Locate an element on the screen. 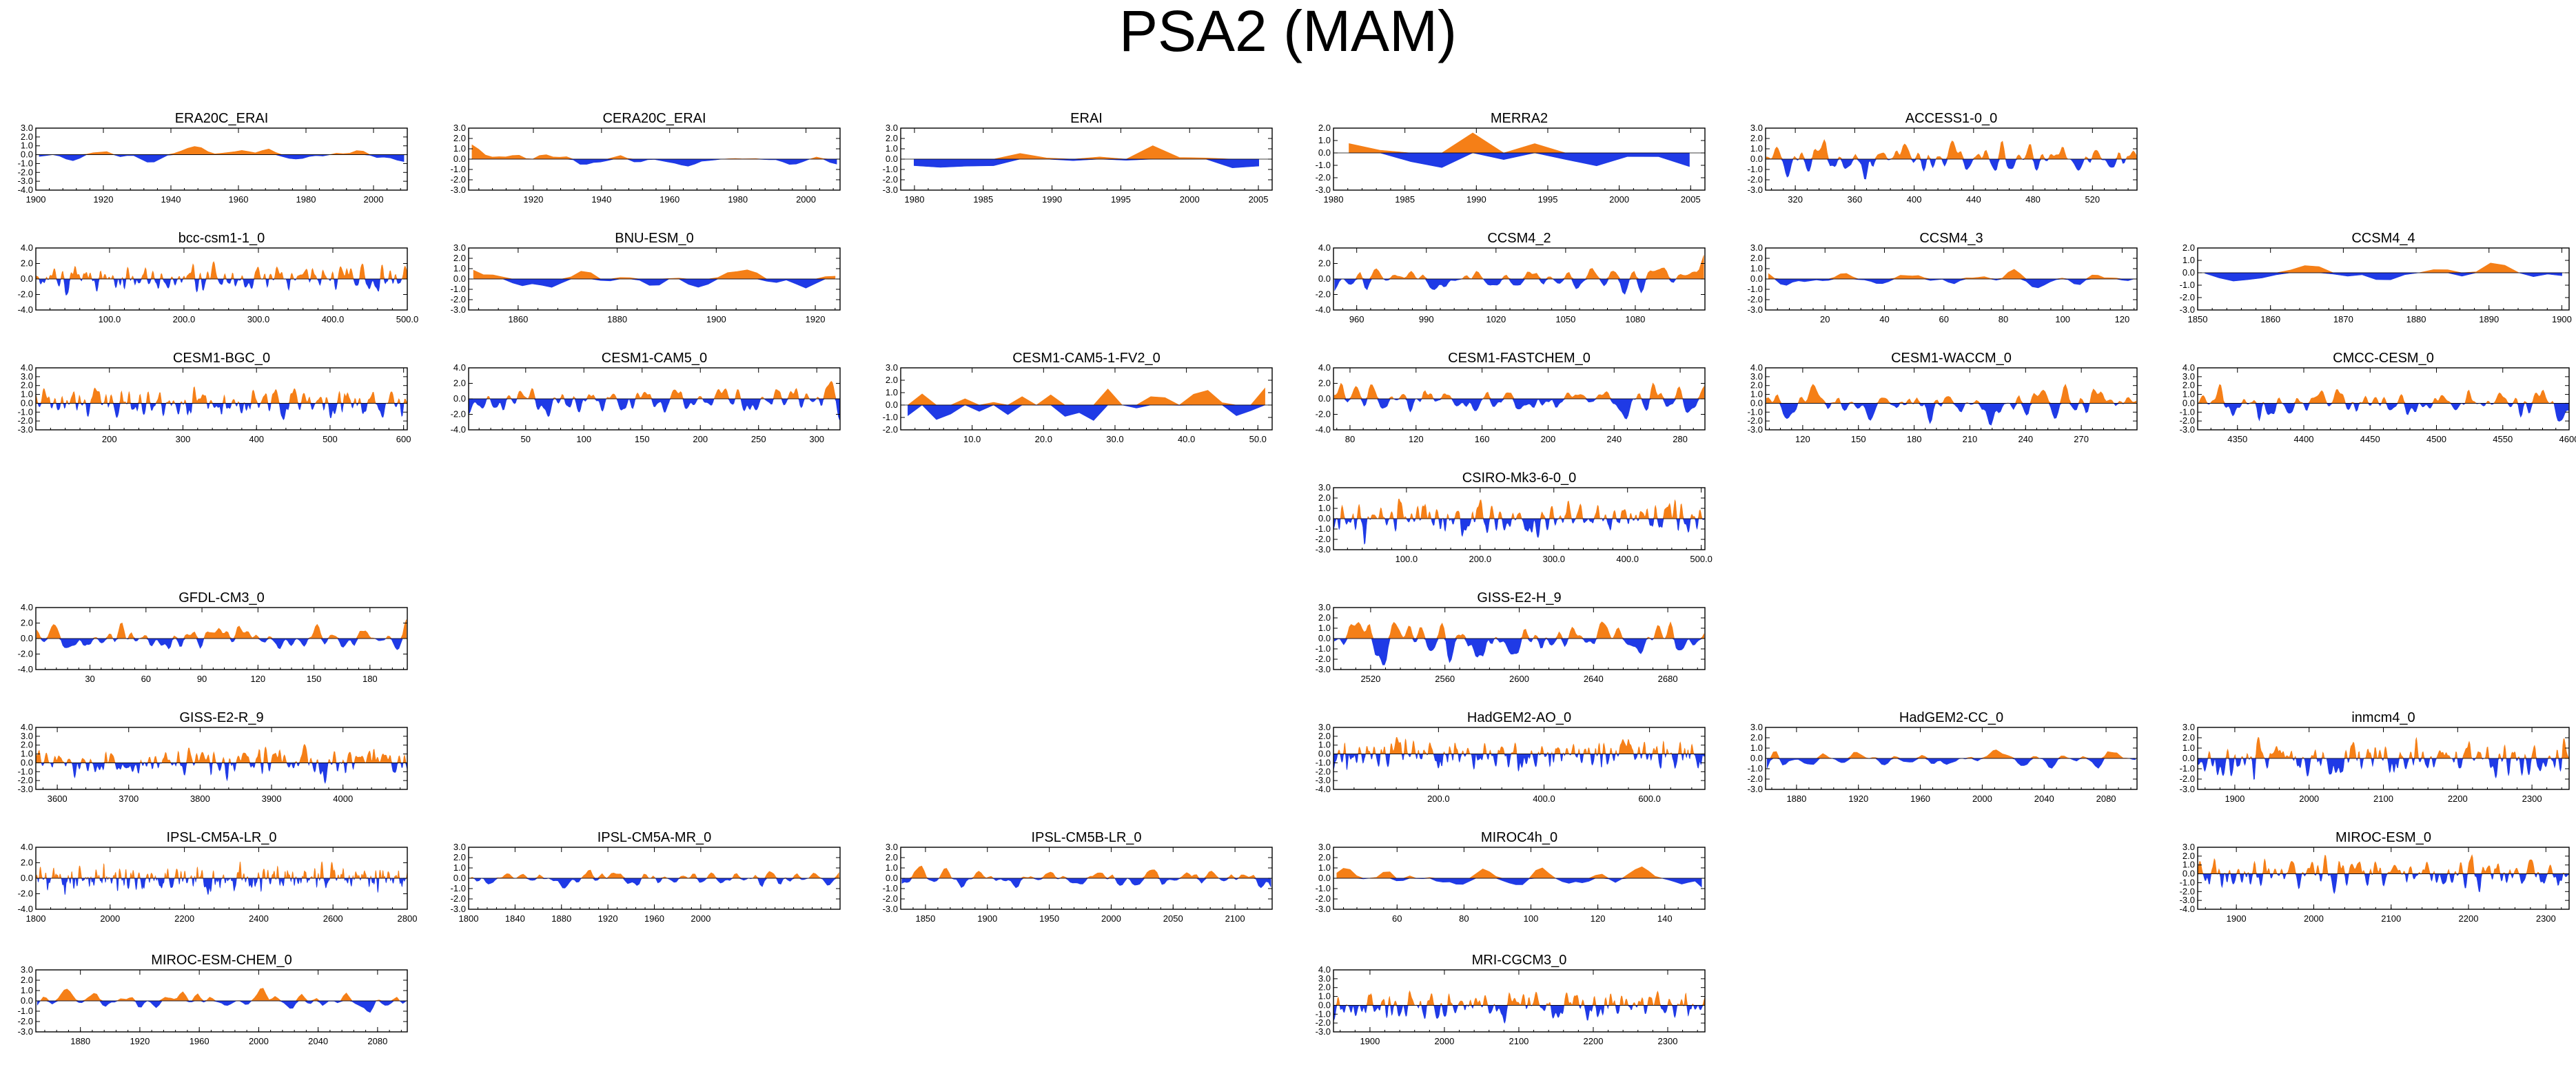 The width and height of the screenshot is (2576, 1067). x-tick-label: 1050 is located at coordinates (1565, 319).